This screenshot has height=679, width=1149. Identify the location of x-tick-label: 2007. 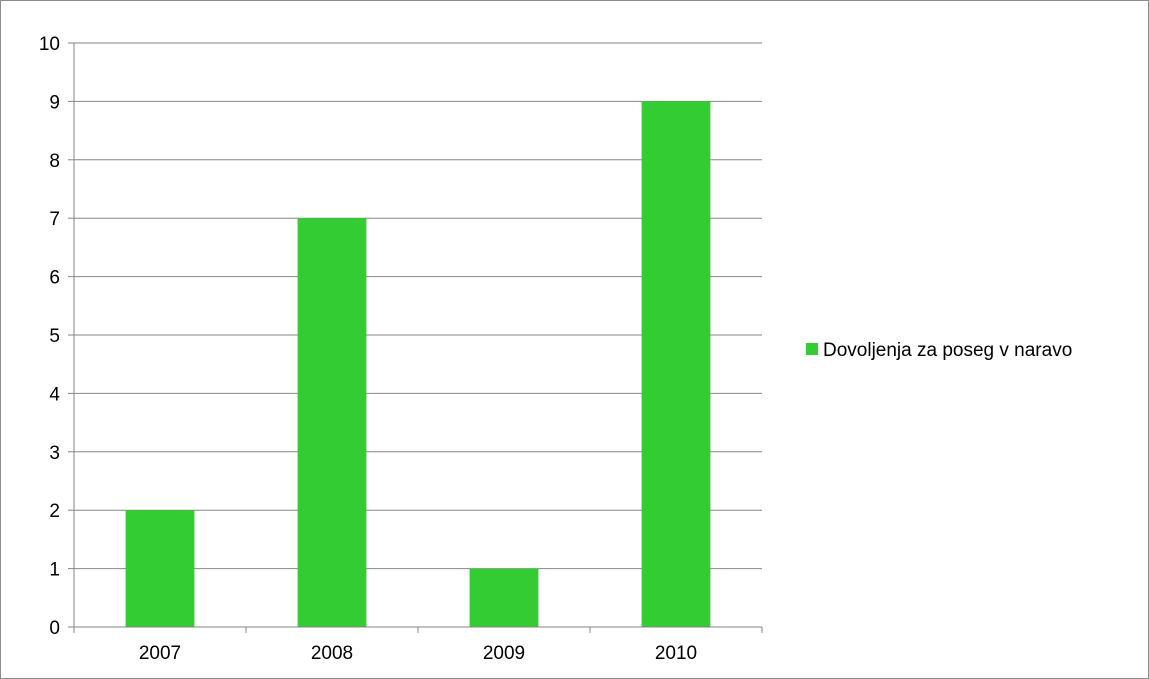
(160, 653).